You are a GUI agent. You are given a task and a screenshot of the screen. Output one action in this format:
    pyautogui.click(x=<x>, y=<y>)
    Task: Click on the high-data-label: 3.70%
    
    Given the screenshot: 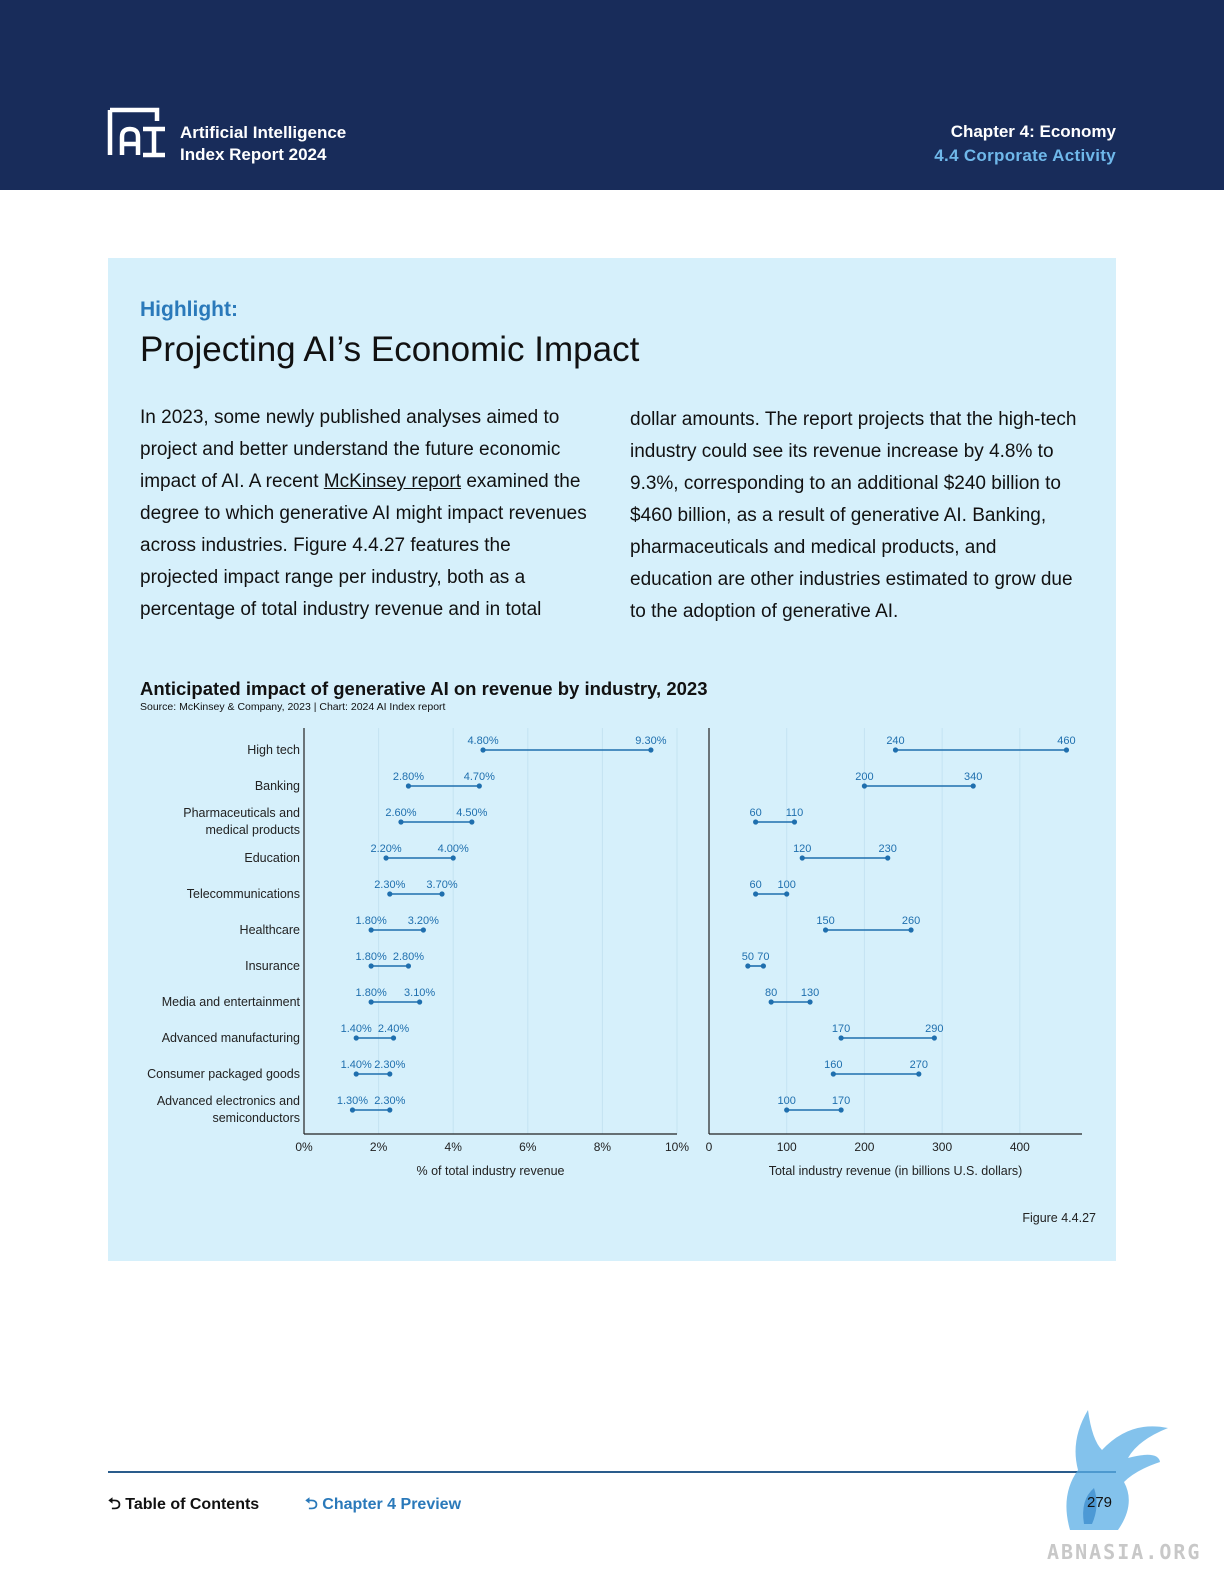 What is the action you would take?
    pyautogui.click(x=441, y=885)
    